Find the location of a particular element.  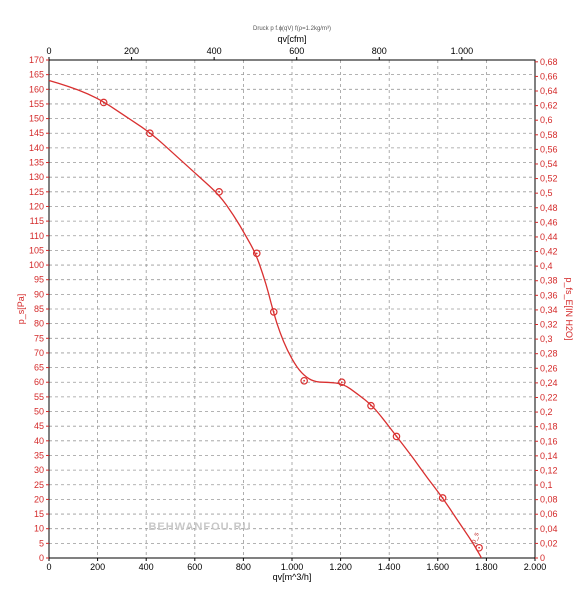

y-tick-label: 95 is located at coordinates (39, 280).